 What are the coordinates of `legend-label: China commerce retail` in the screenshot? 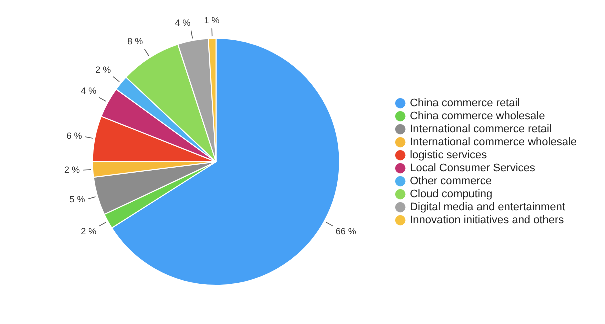 It's located at (465, 104).